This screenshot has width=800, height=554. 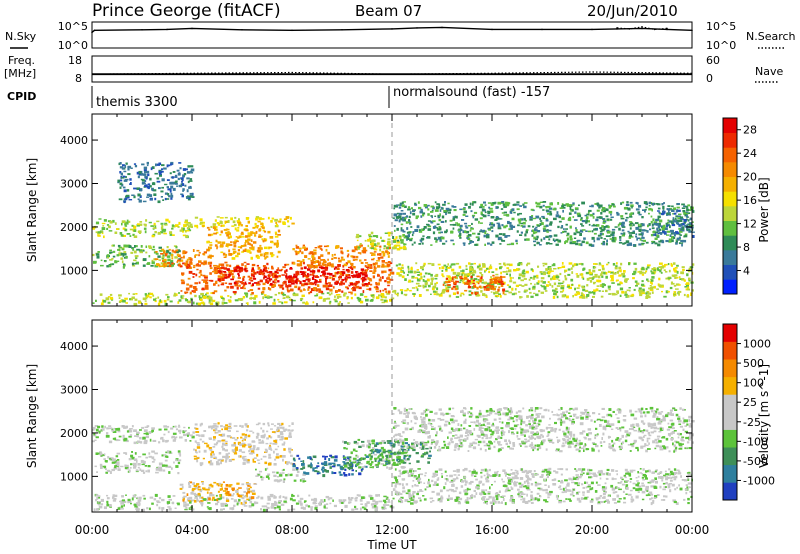 What do you see at coordinates (730, 287) in the screenshot?
I see `colorbar-segment` at bounding box center [730, 287].